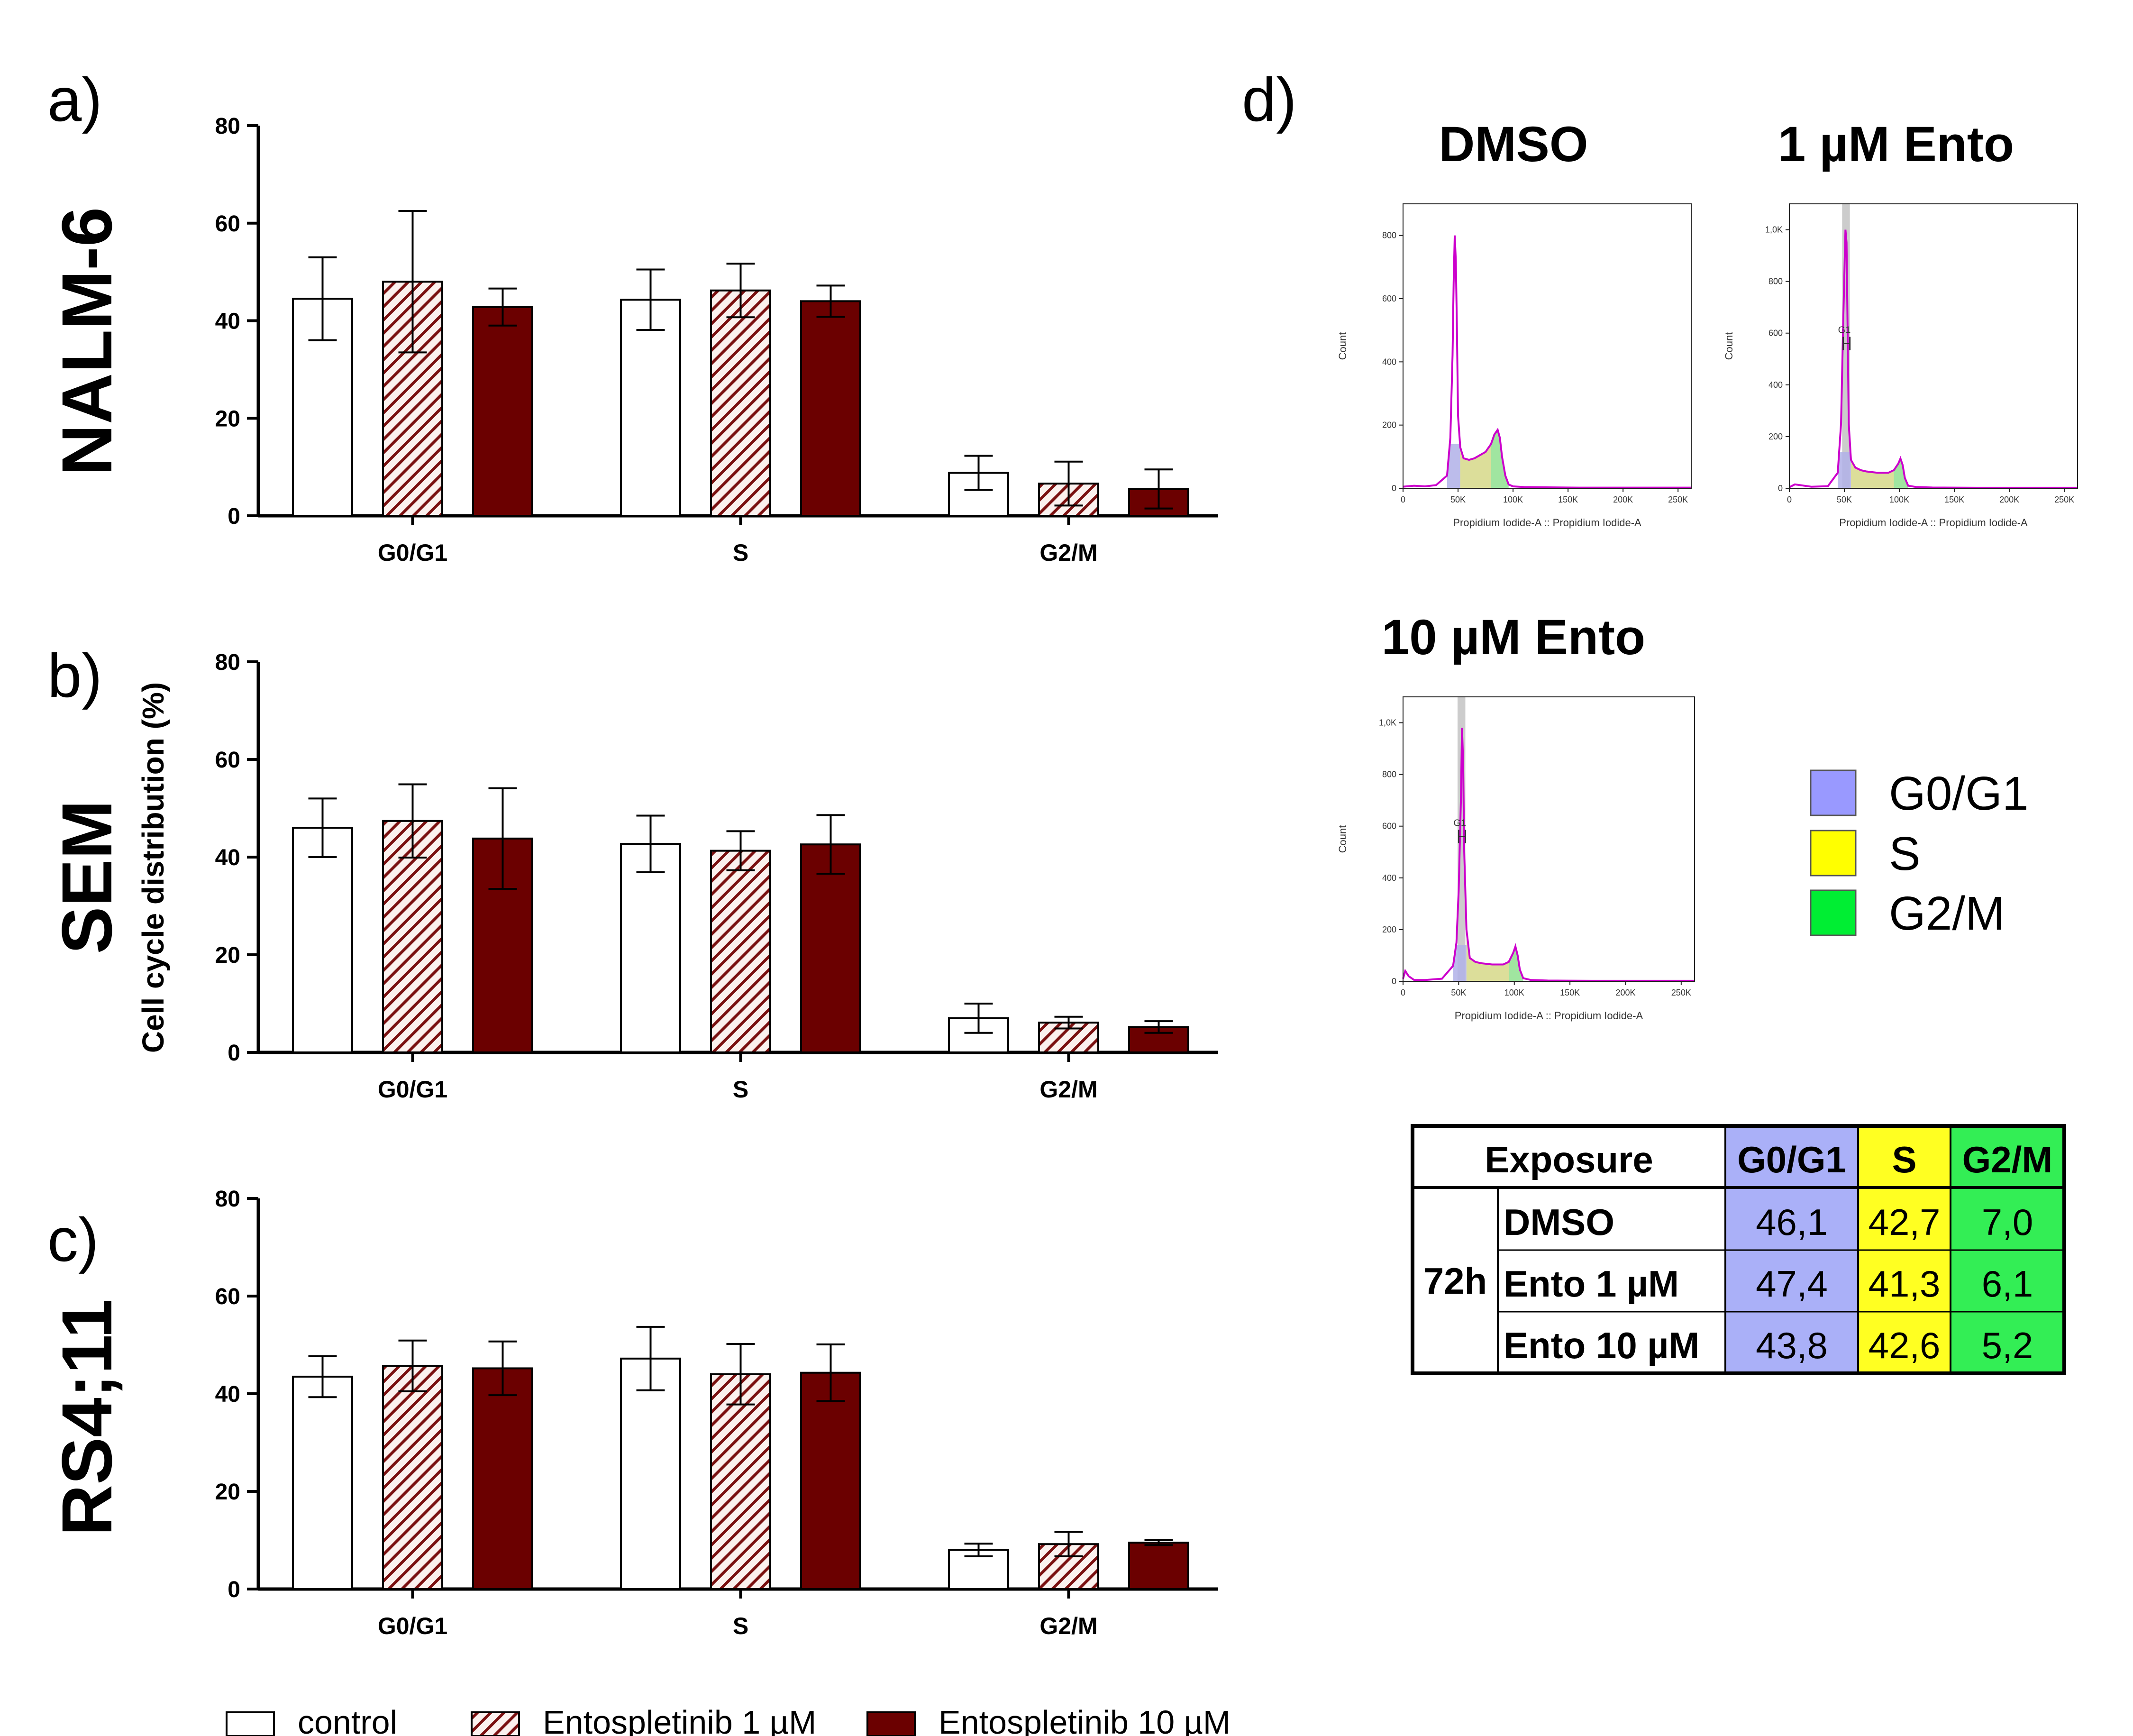 The height and width of the screenshot is (1736, 2133). Describe the element at coordinates (1896, 144) in the screenshot. I see `histogram-title: 1 µM Ento` at that location.